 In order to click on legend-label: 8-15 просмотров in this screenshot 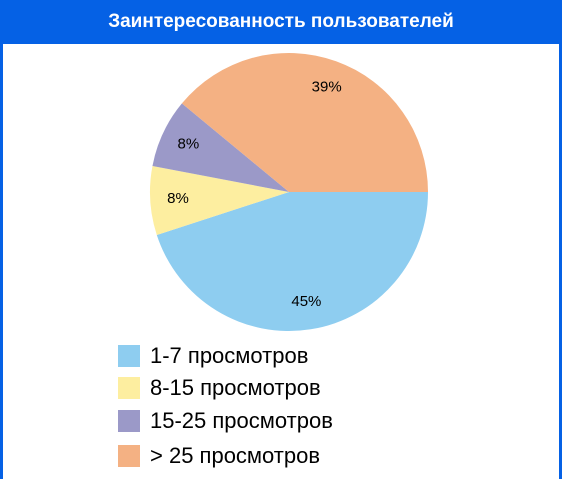, I will do `click(235, 387)`.